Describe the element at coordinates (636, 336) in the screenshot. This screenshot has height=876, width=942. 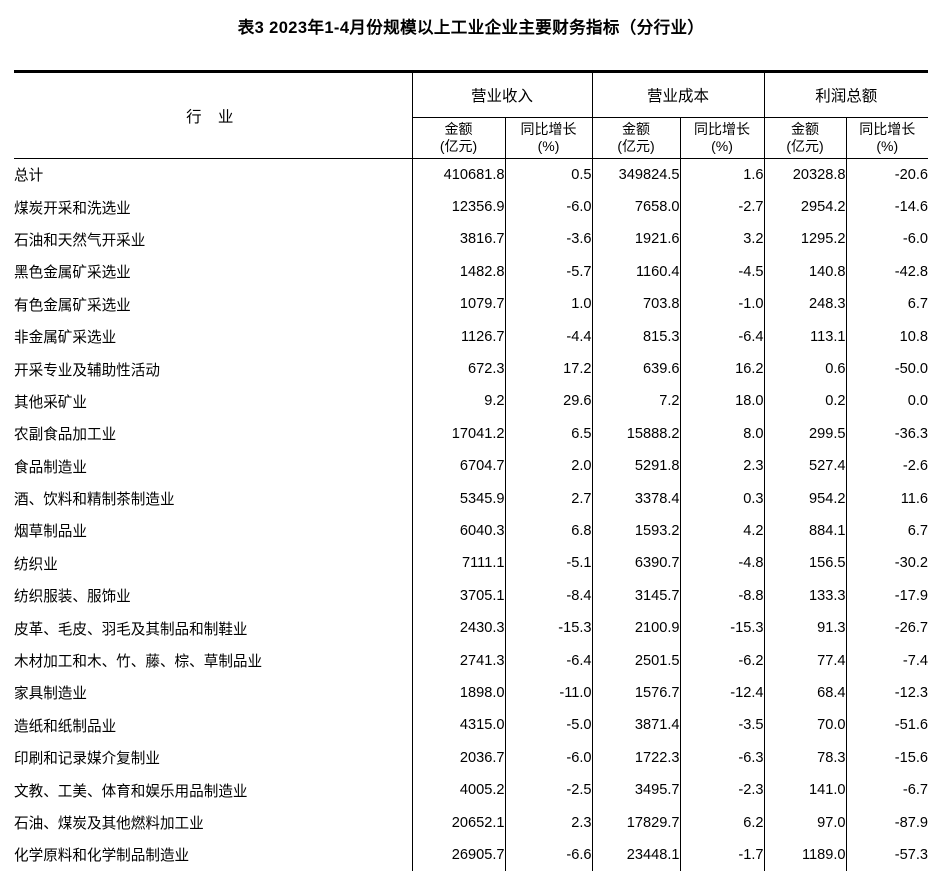
I see `cell-cost-amount: 815.3` at that location.